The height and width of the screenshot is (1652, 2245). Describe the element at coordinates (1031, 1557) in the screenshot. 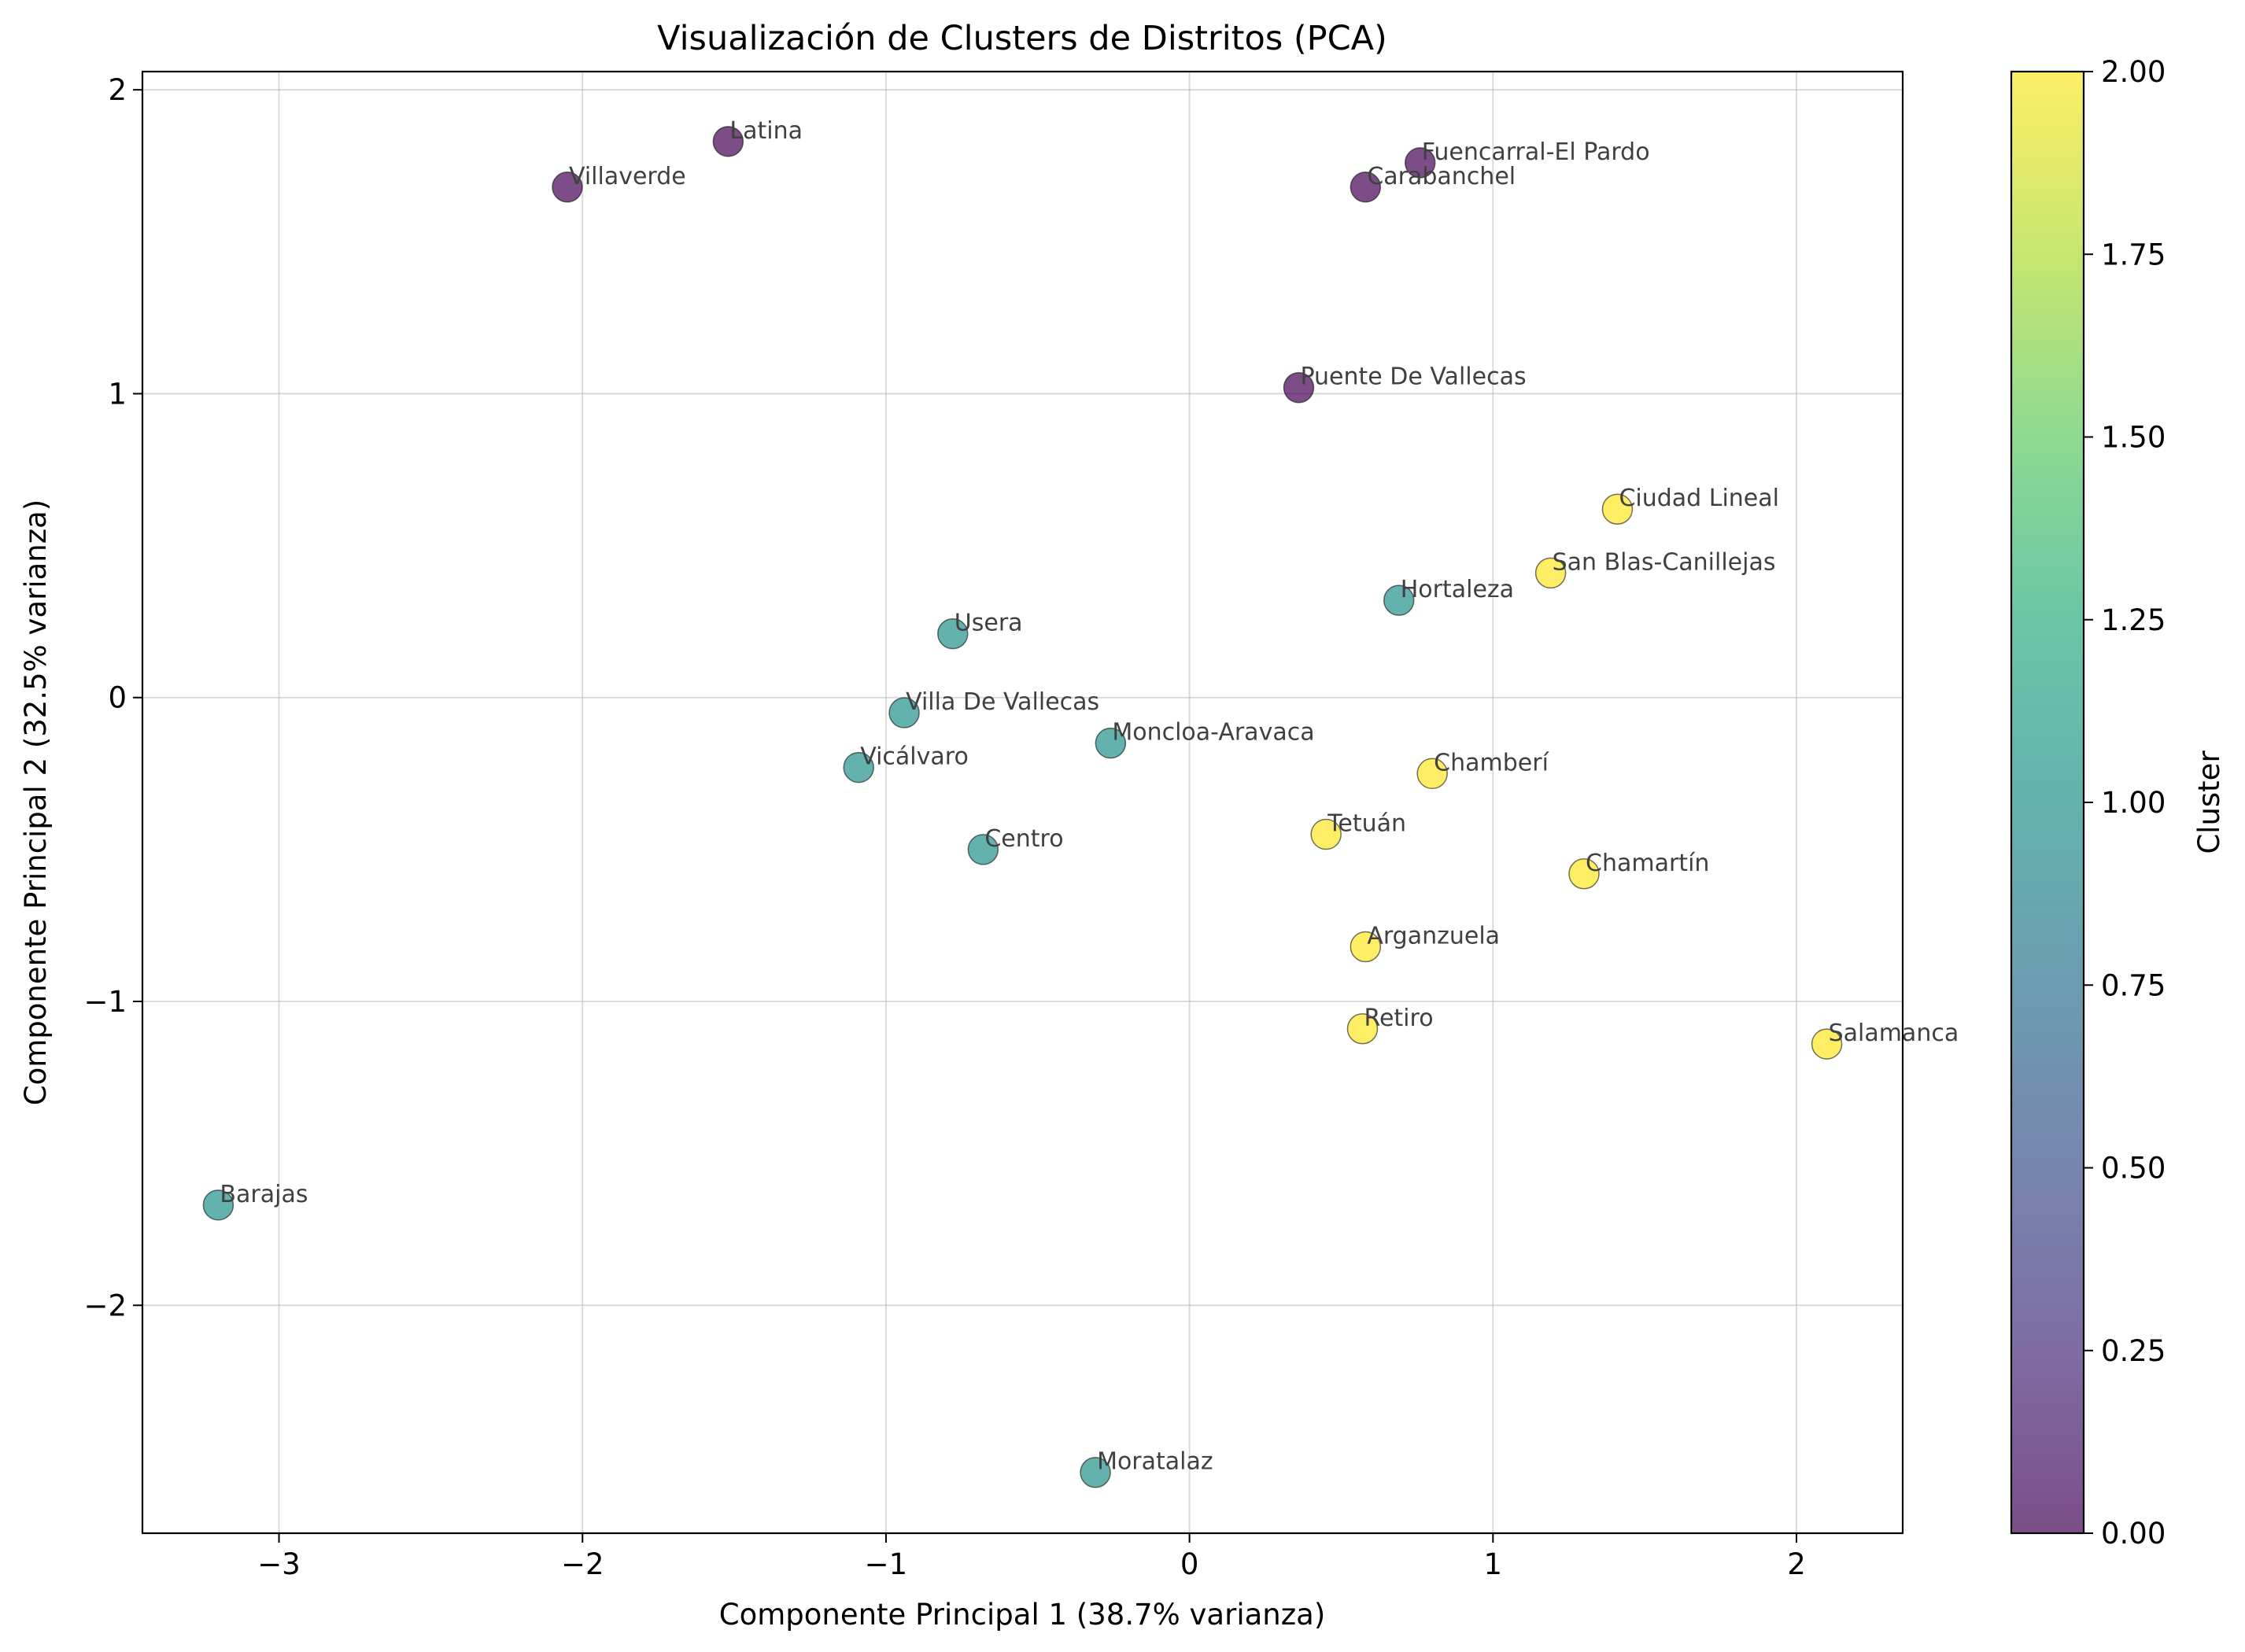

I see `x-axis-ticks: −3 −2 −1 0 1 2` at that location.